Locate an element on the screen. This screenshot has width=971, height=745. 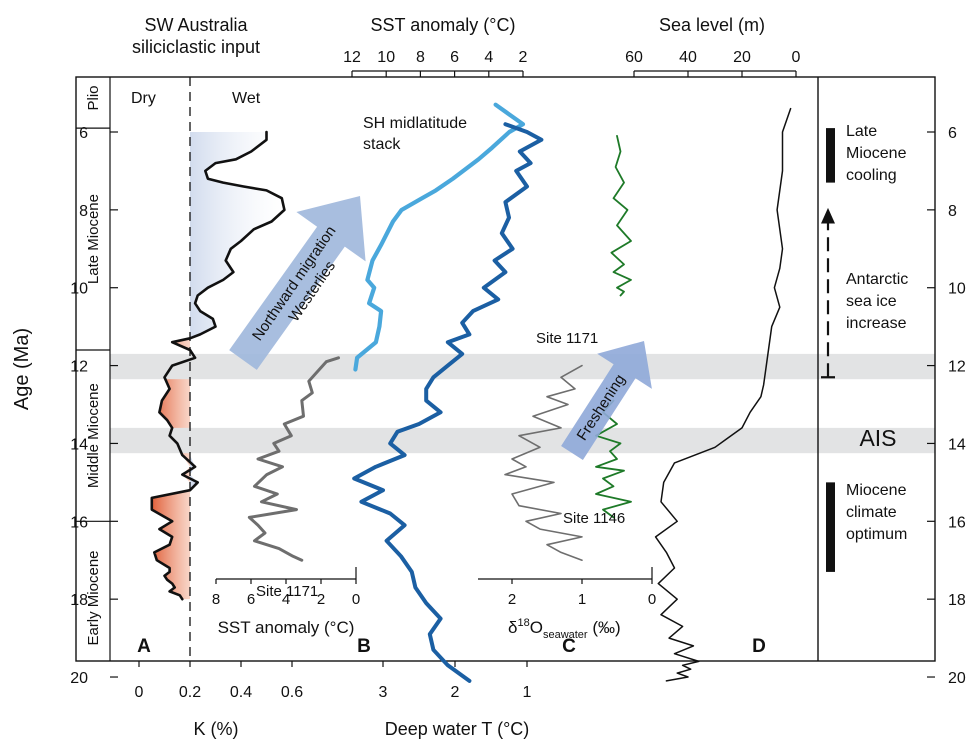
k-tick-label: 0.2 is located at coordinates (190, 692).